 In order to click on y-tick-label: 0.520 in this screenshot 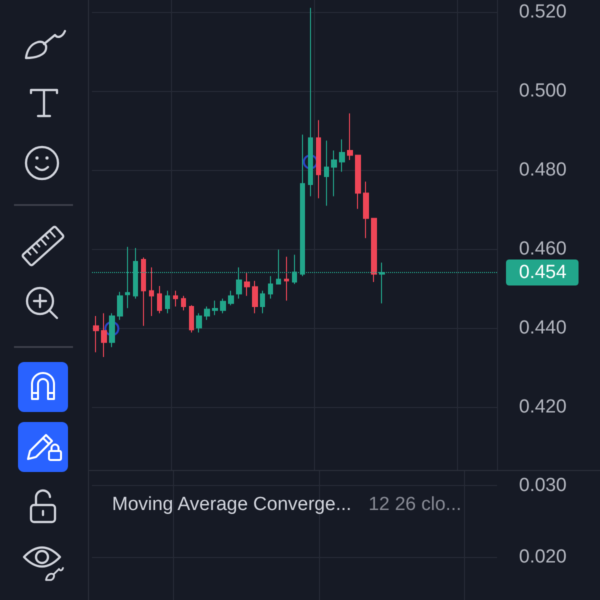, I will do `click(543, 11)`.